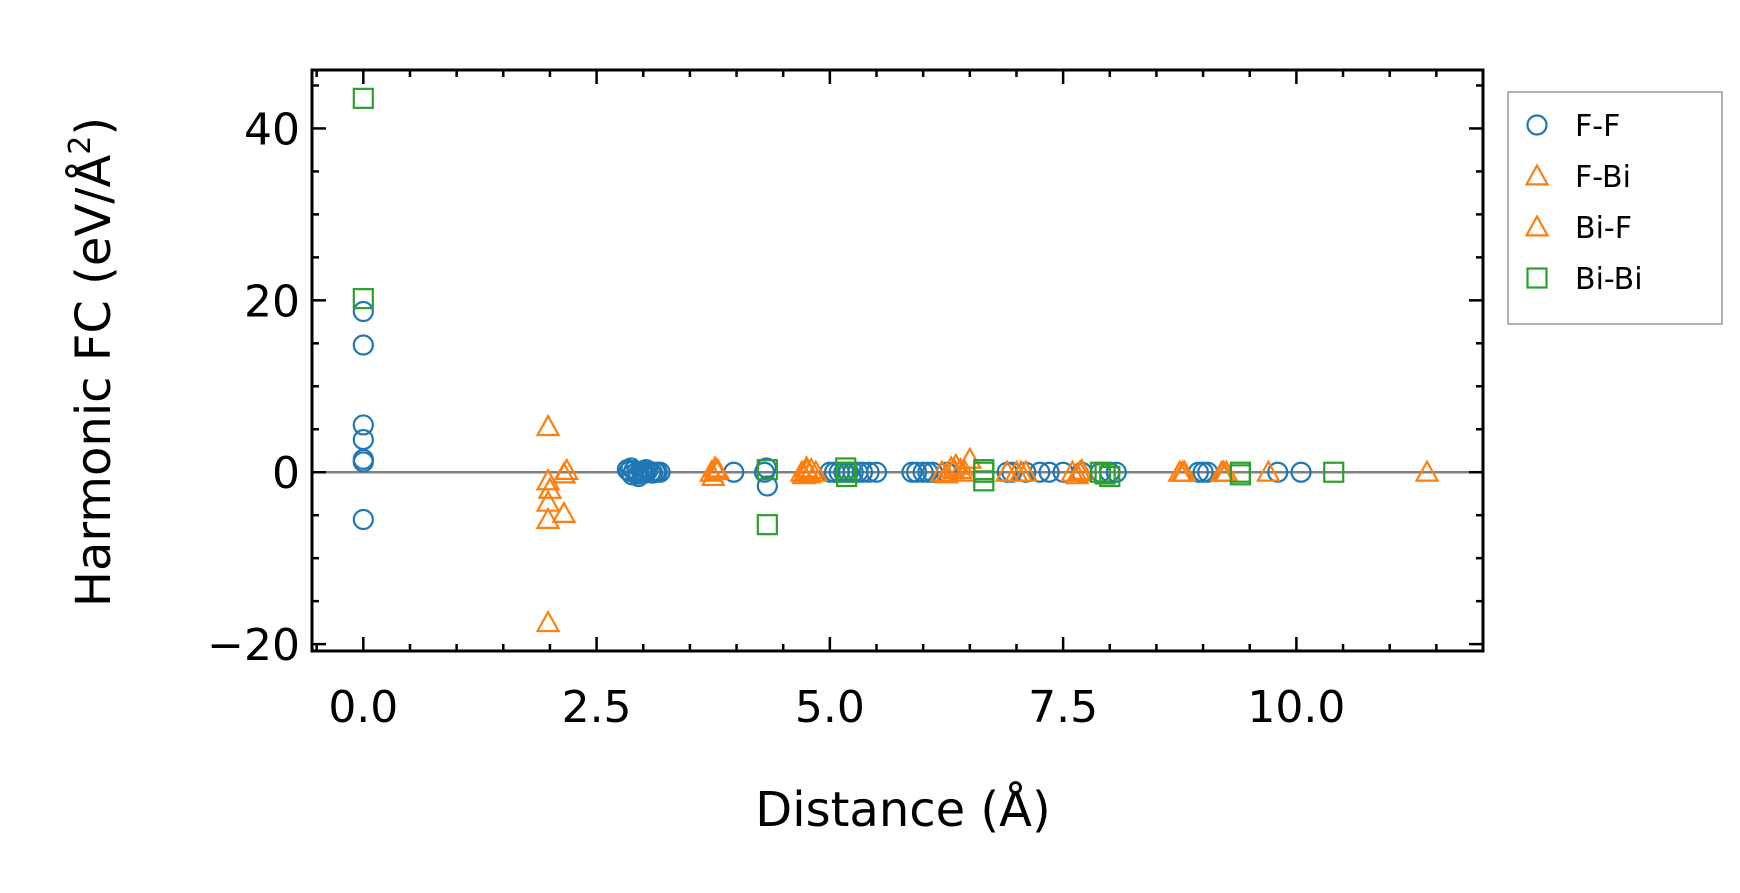 Image resolution: width=1740 pixels, height=893 pixels. Describe the element at coordinates (987, 523) in the screenshot. I see `series-f-bi` at that location.